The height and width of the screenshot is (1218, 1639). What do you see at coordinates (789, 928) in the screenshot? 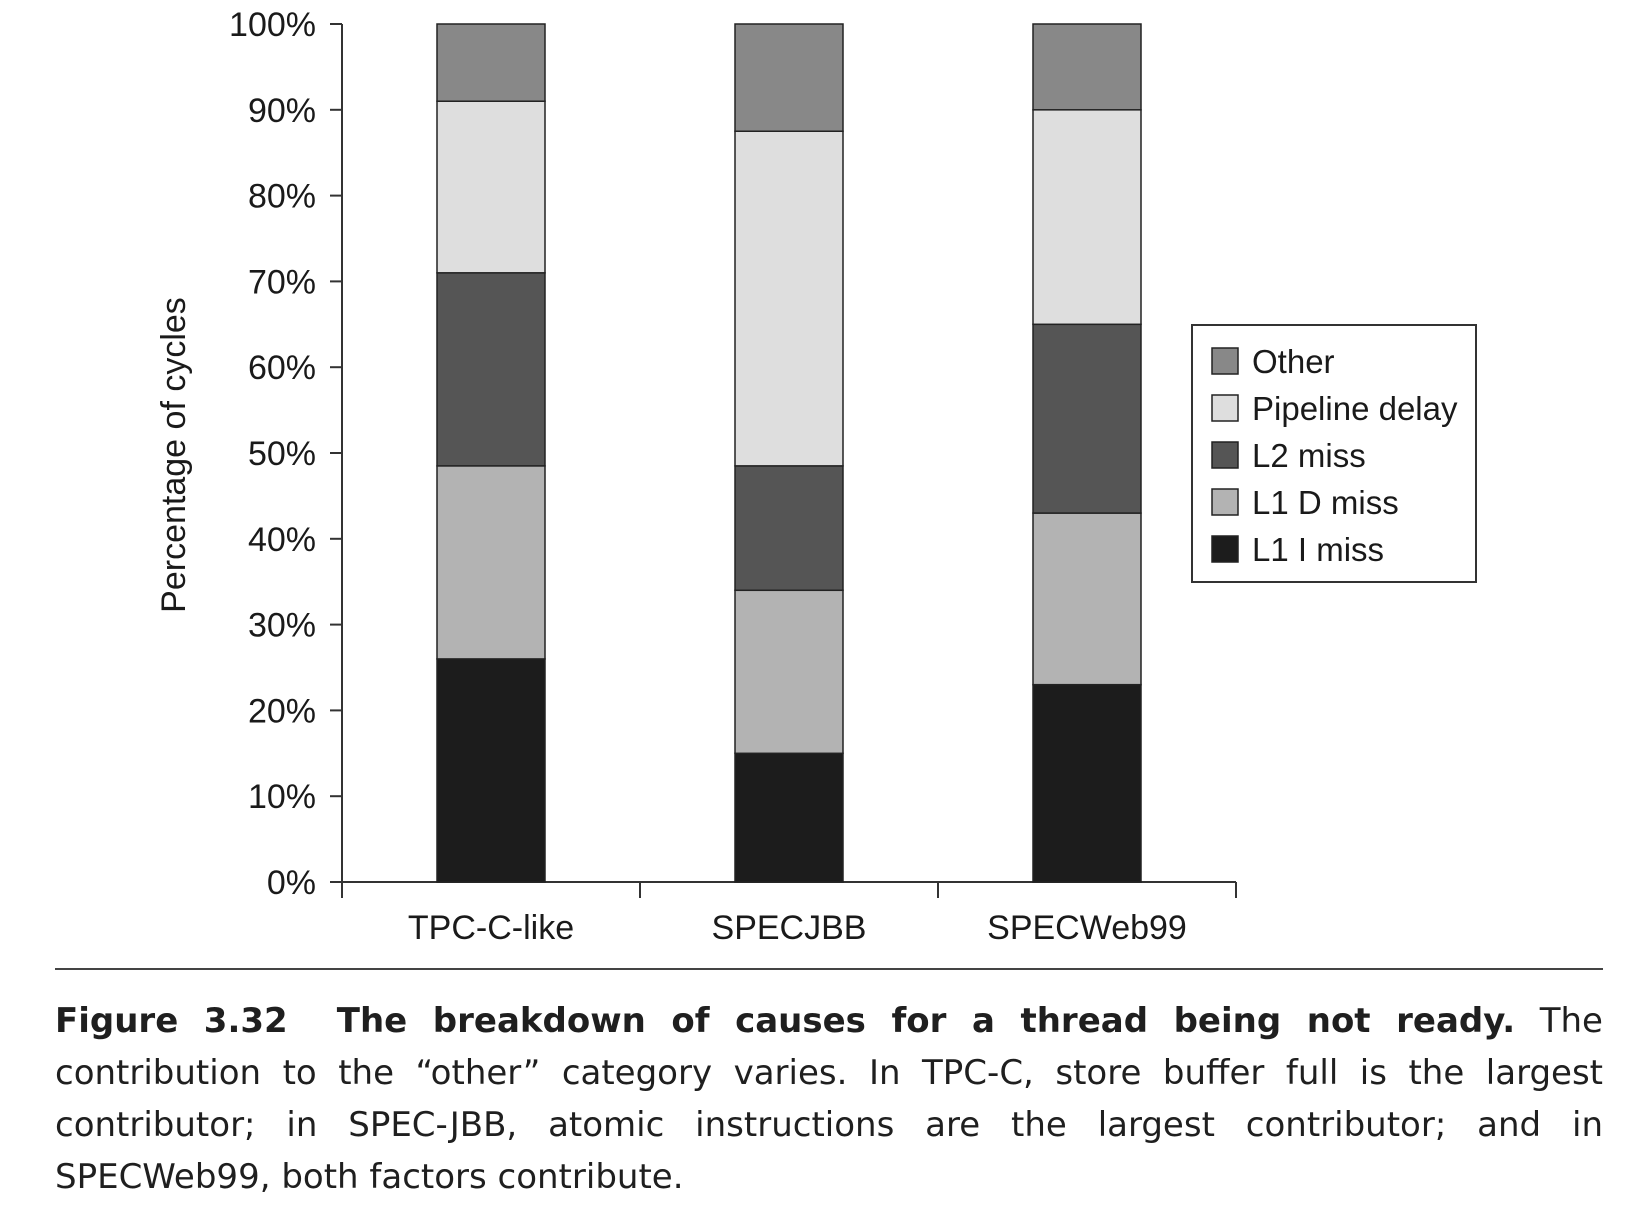
I see `x-tick-label: SPECJBB` at bounding box center [789, 928].